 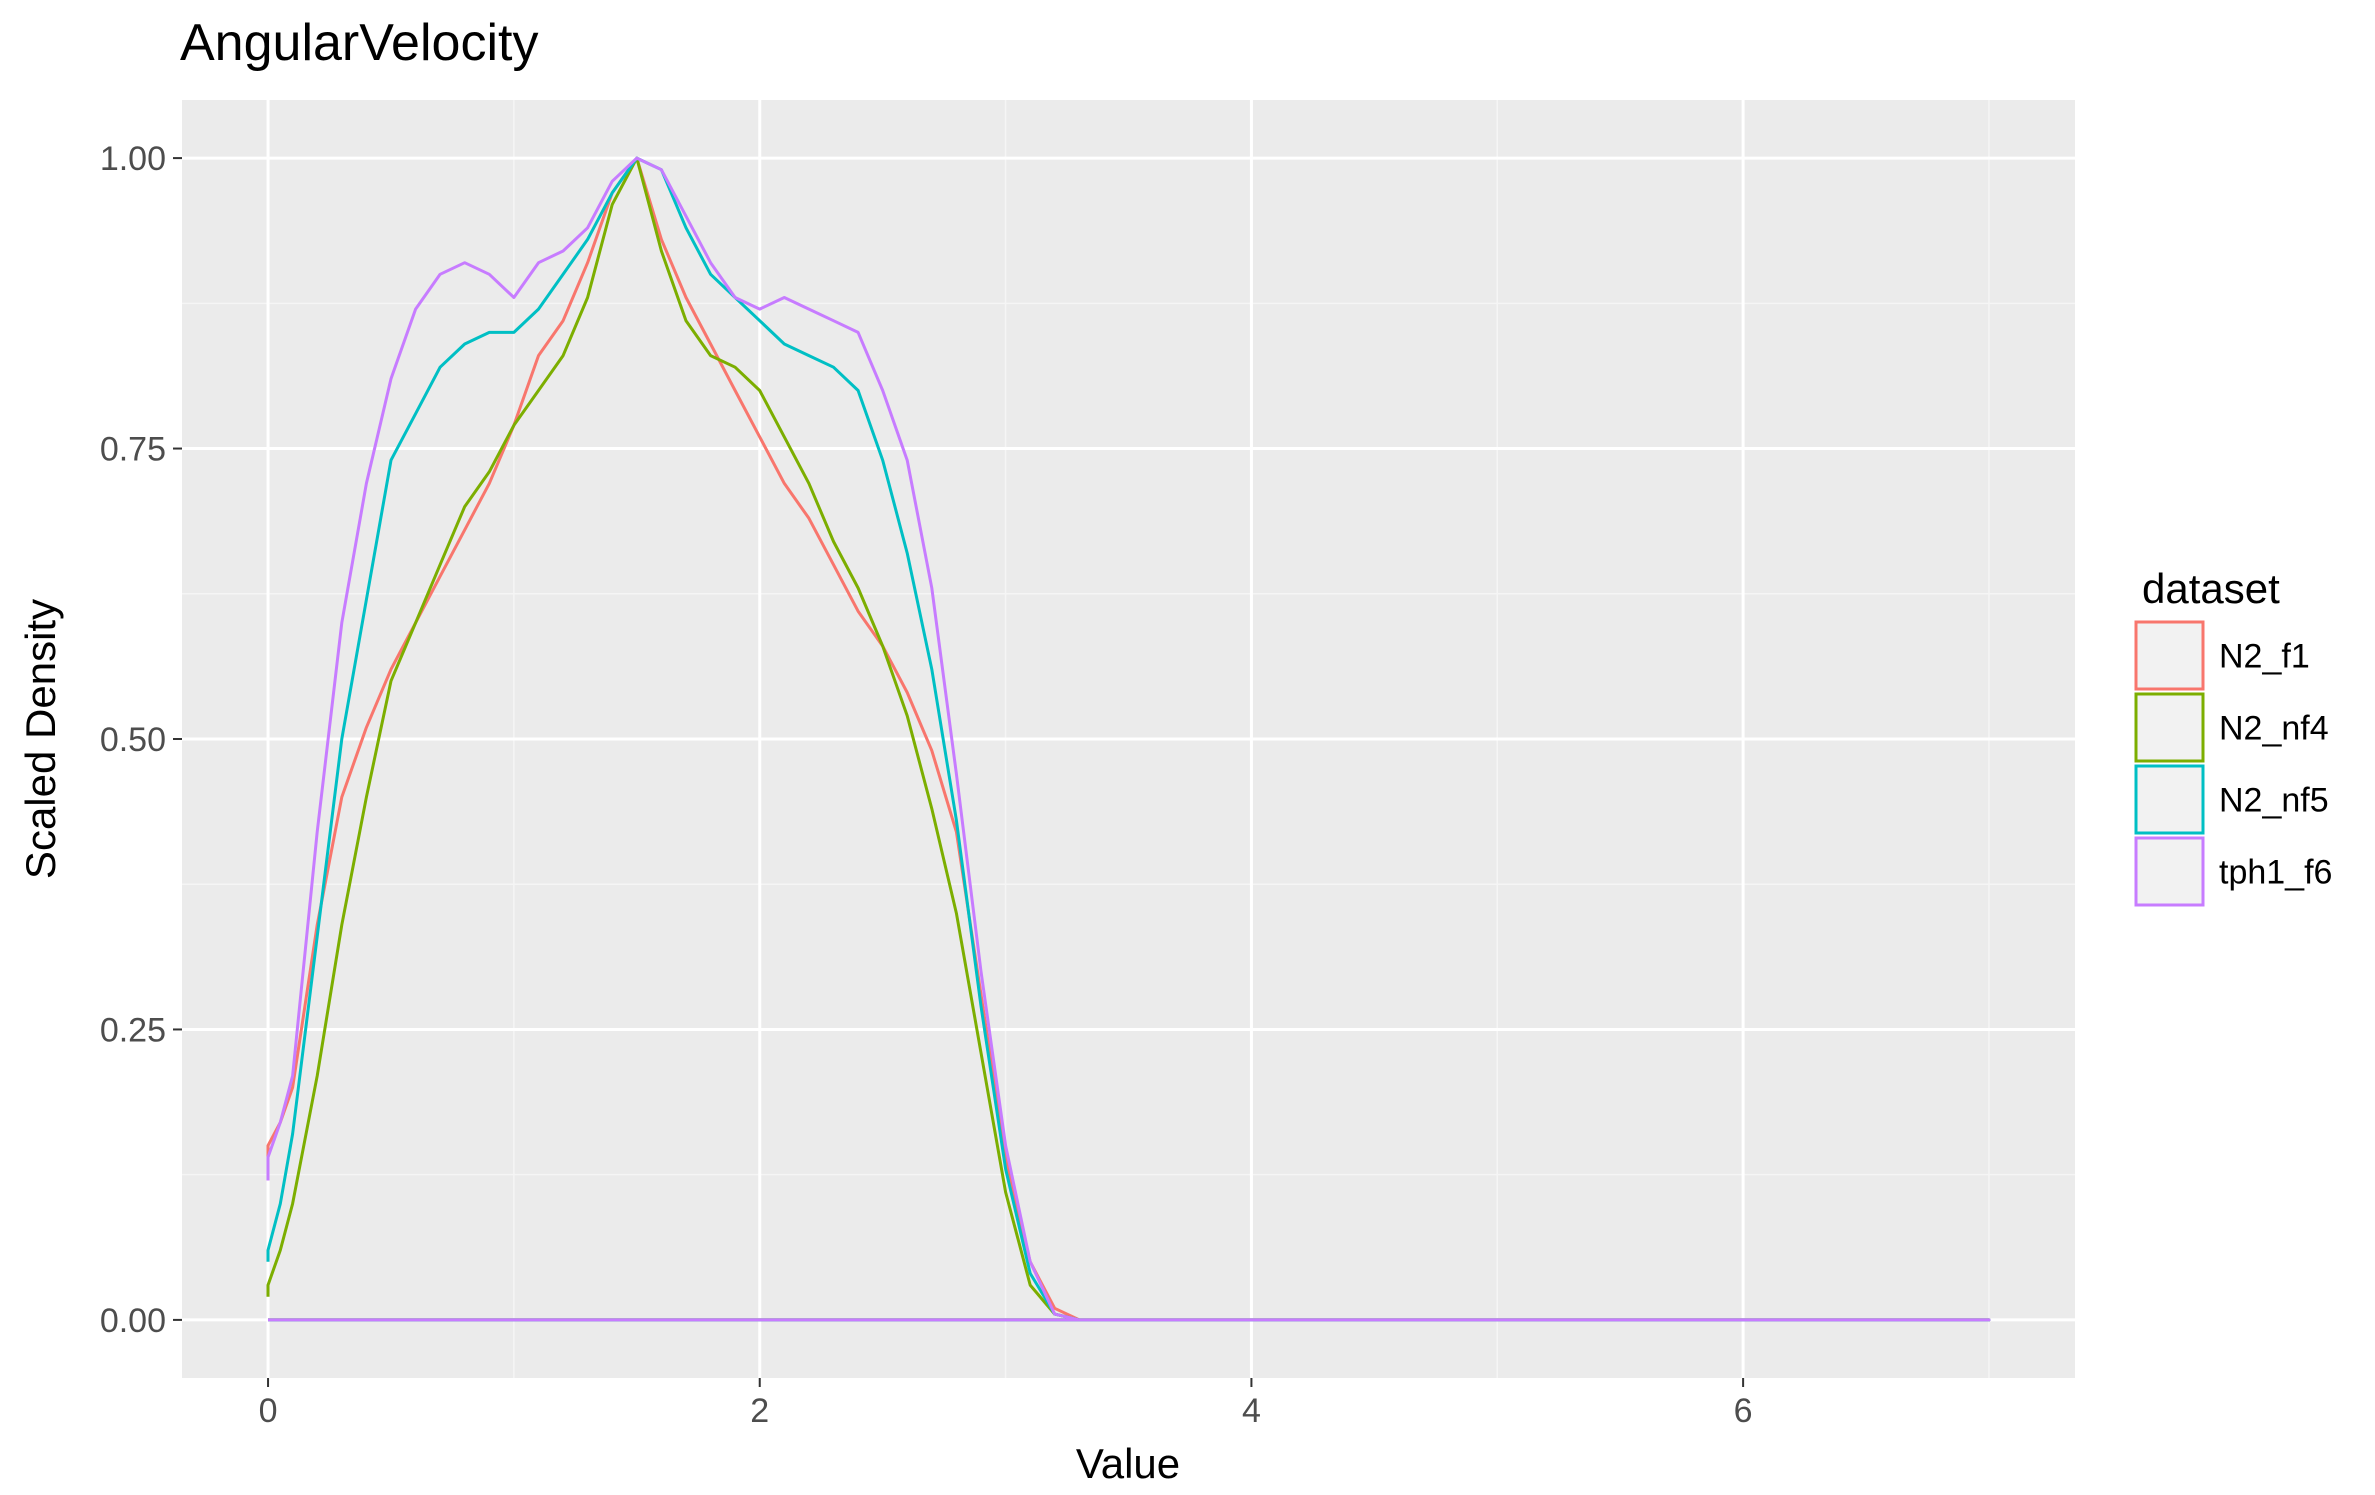 What do you see at coordinates (40, 739) in the screenshot?
I see `y-axis-title: Scaled Density` at bounding box center [40, 739].